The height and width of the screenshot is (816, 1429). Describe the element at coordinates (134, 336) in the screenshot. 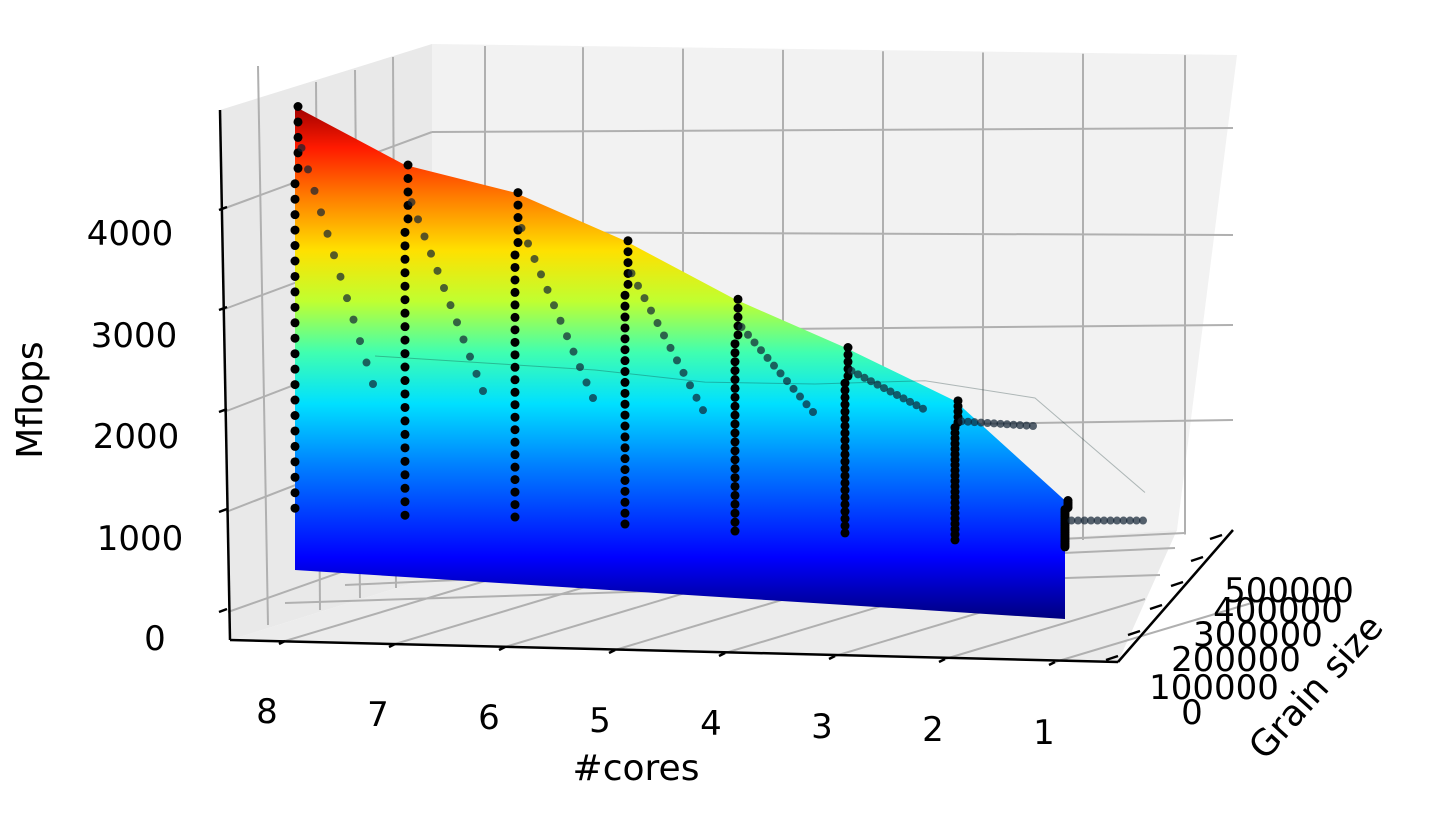

I see `z-tick-label: 3000` at that location.